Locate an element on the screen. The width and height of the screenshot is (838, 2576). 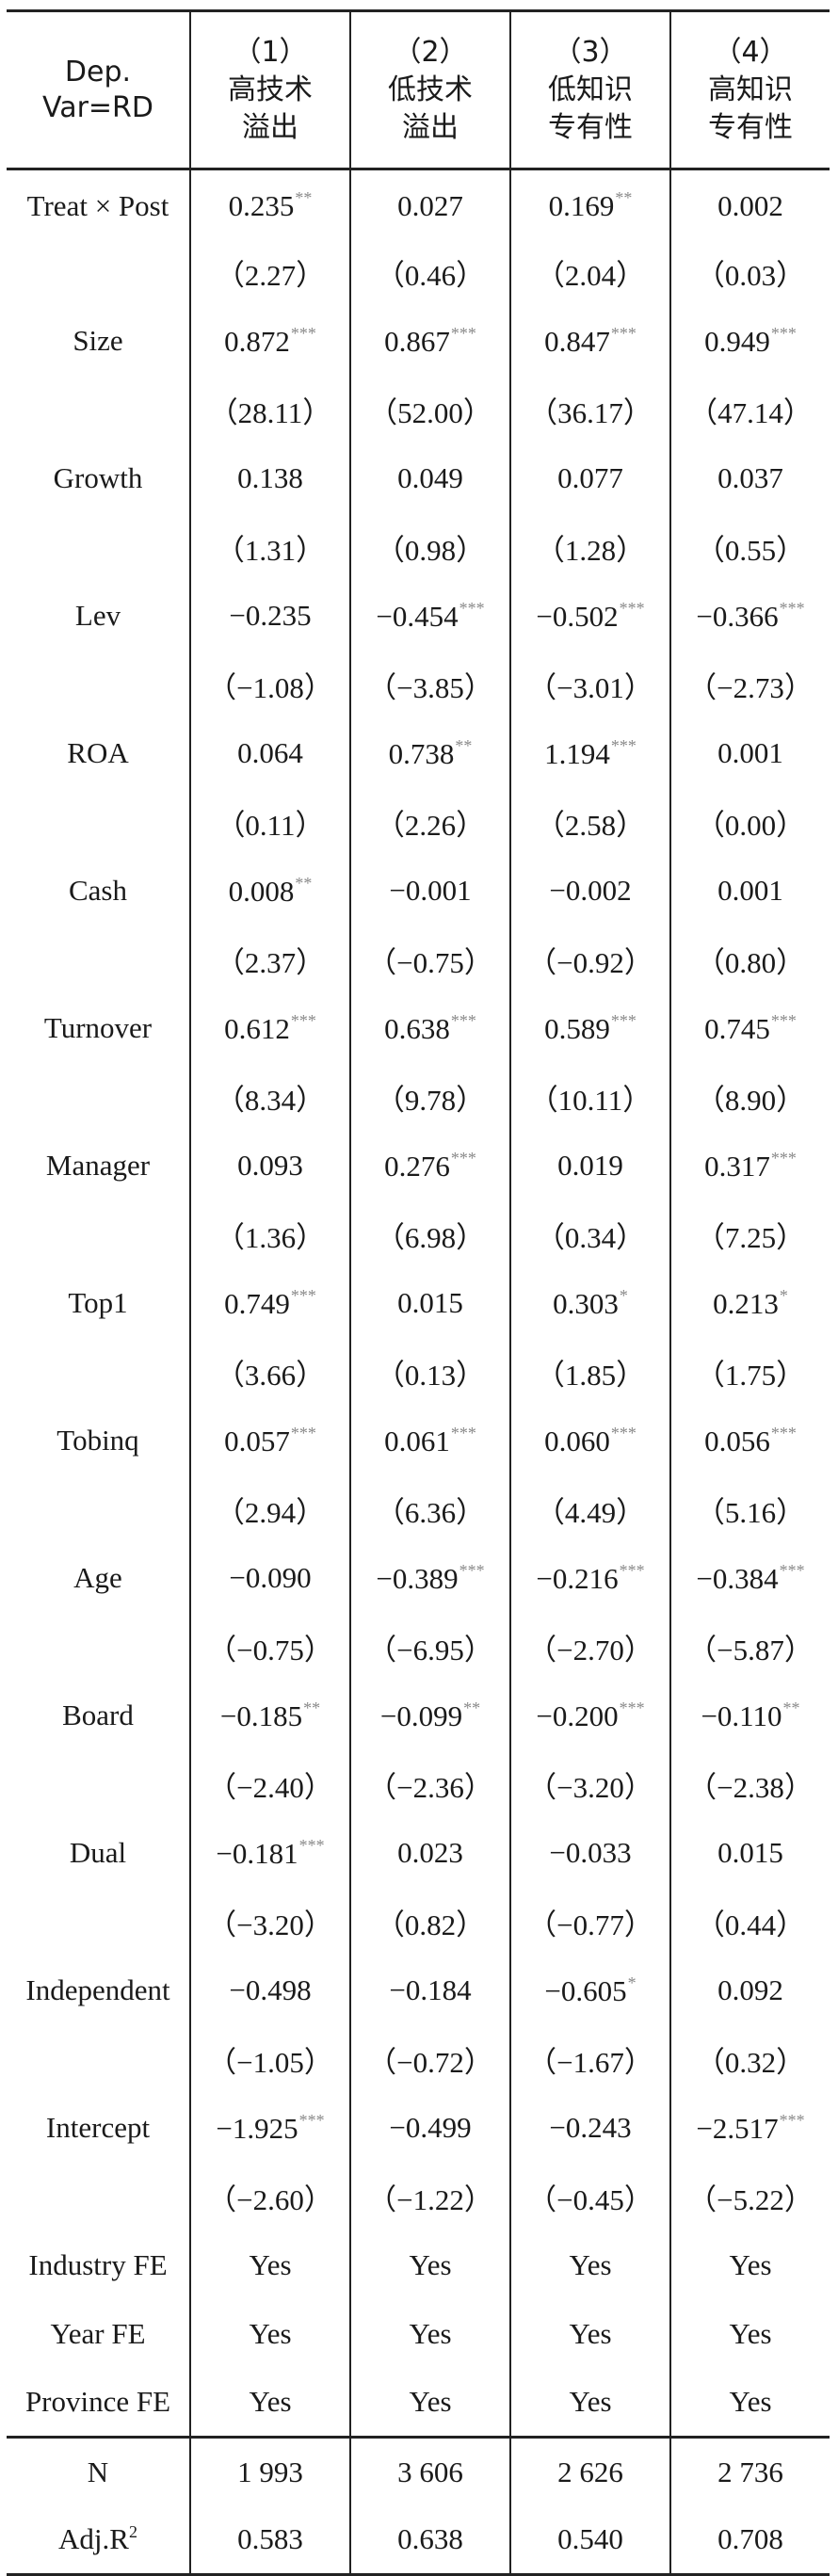
coefficient-value: 0.092 is located at coordinates (750, 1989).